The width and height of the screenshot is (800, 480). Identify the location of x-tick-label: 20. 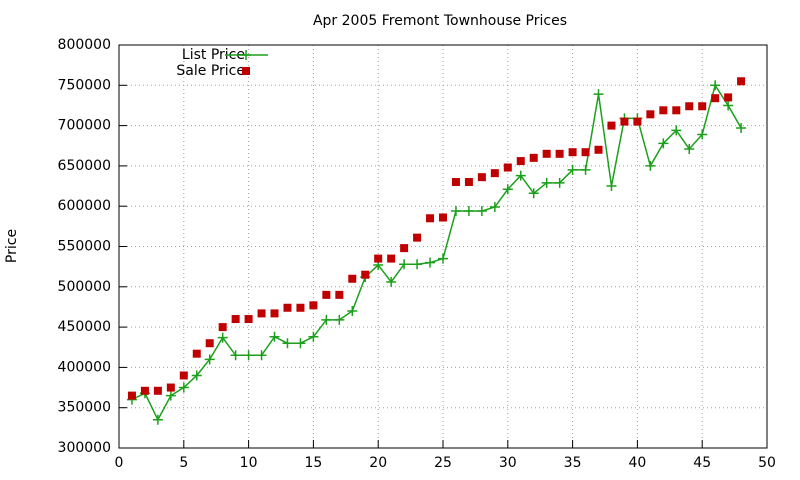
(378, 463).